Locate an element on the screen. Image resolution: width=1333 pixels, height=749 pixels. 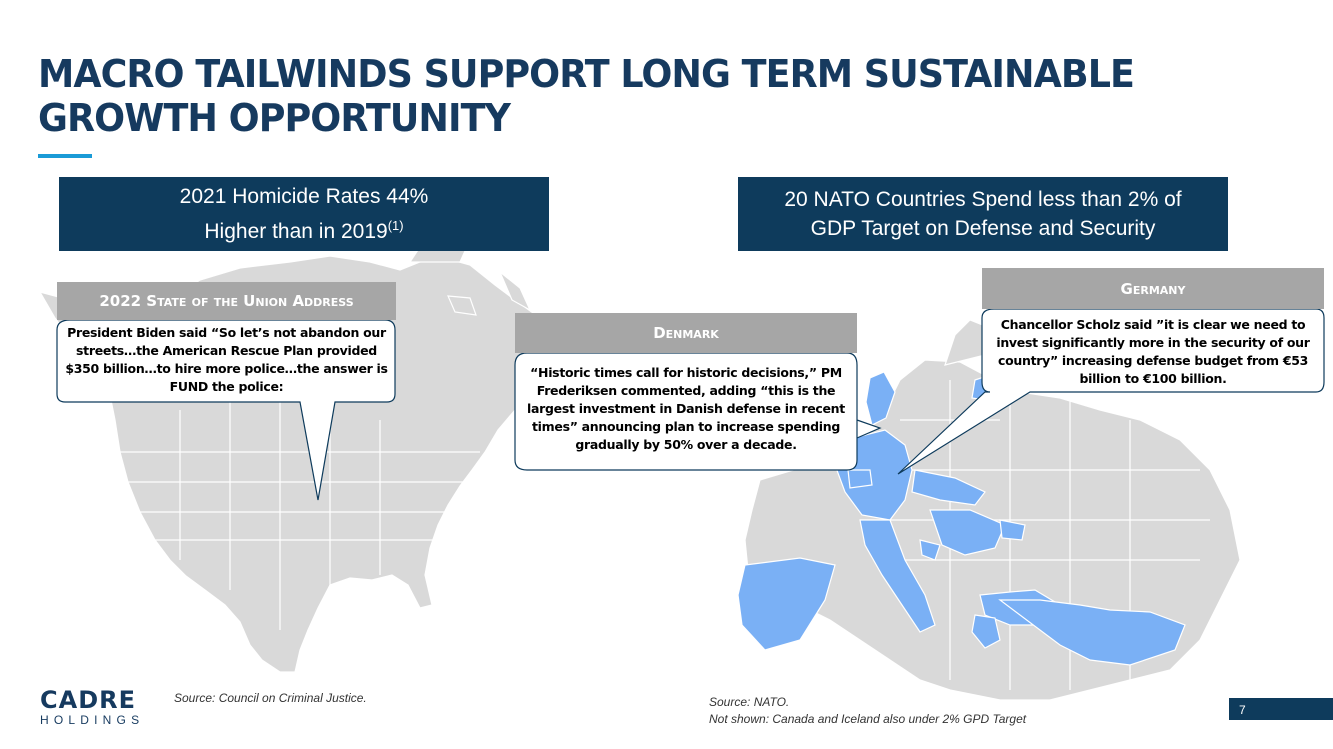
cadre-logo: CADRE HOLDINGS is located at coordinates (95, 708).